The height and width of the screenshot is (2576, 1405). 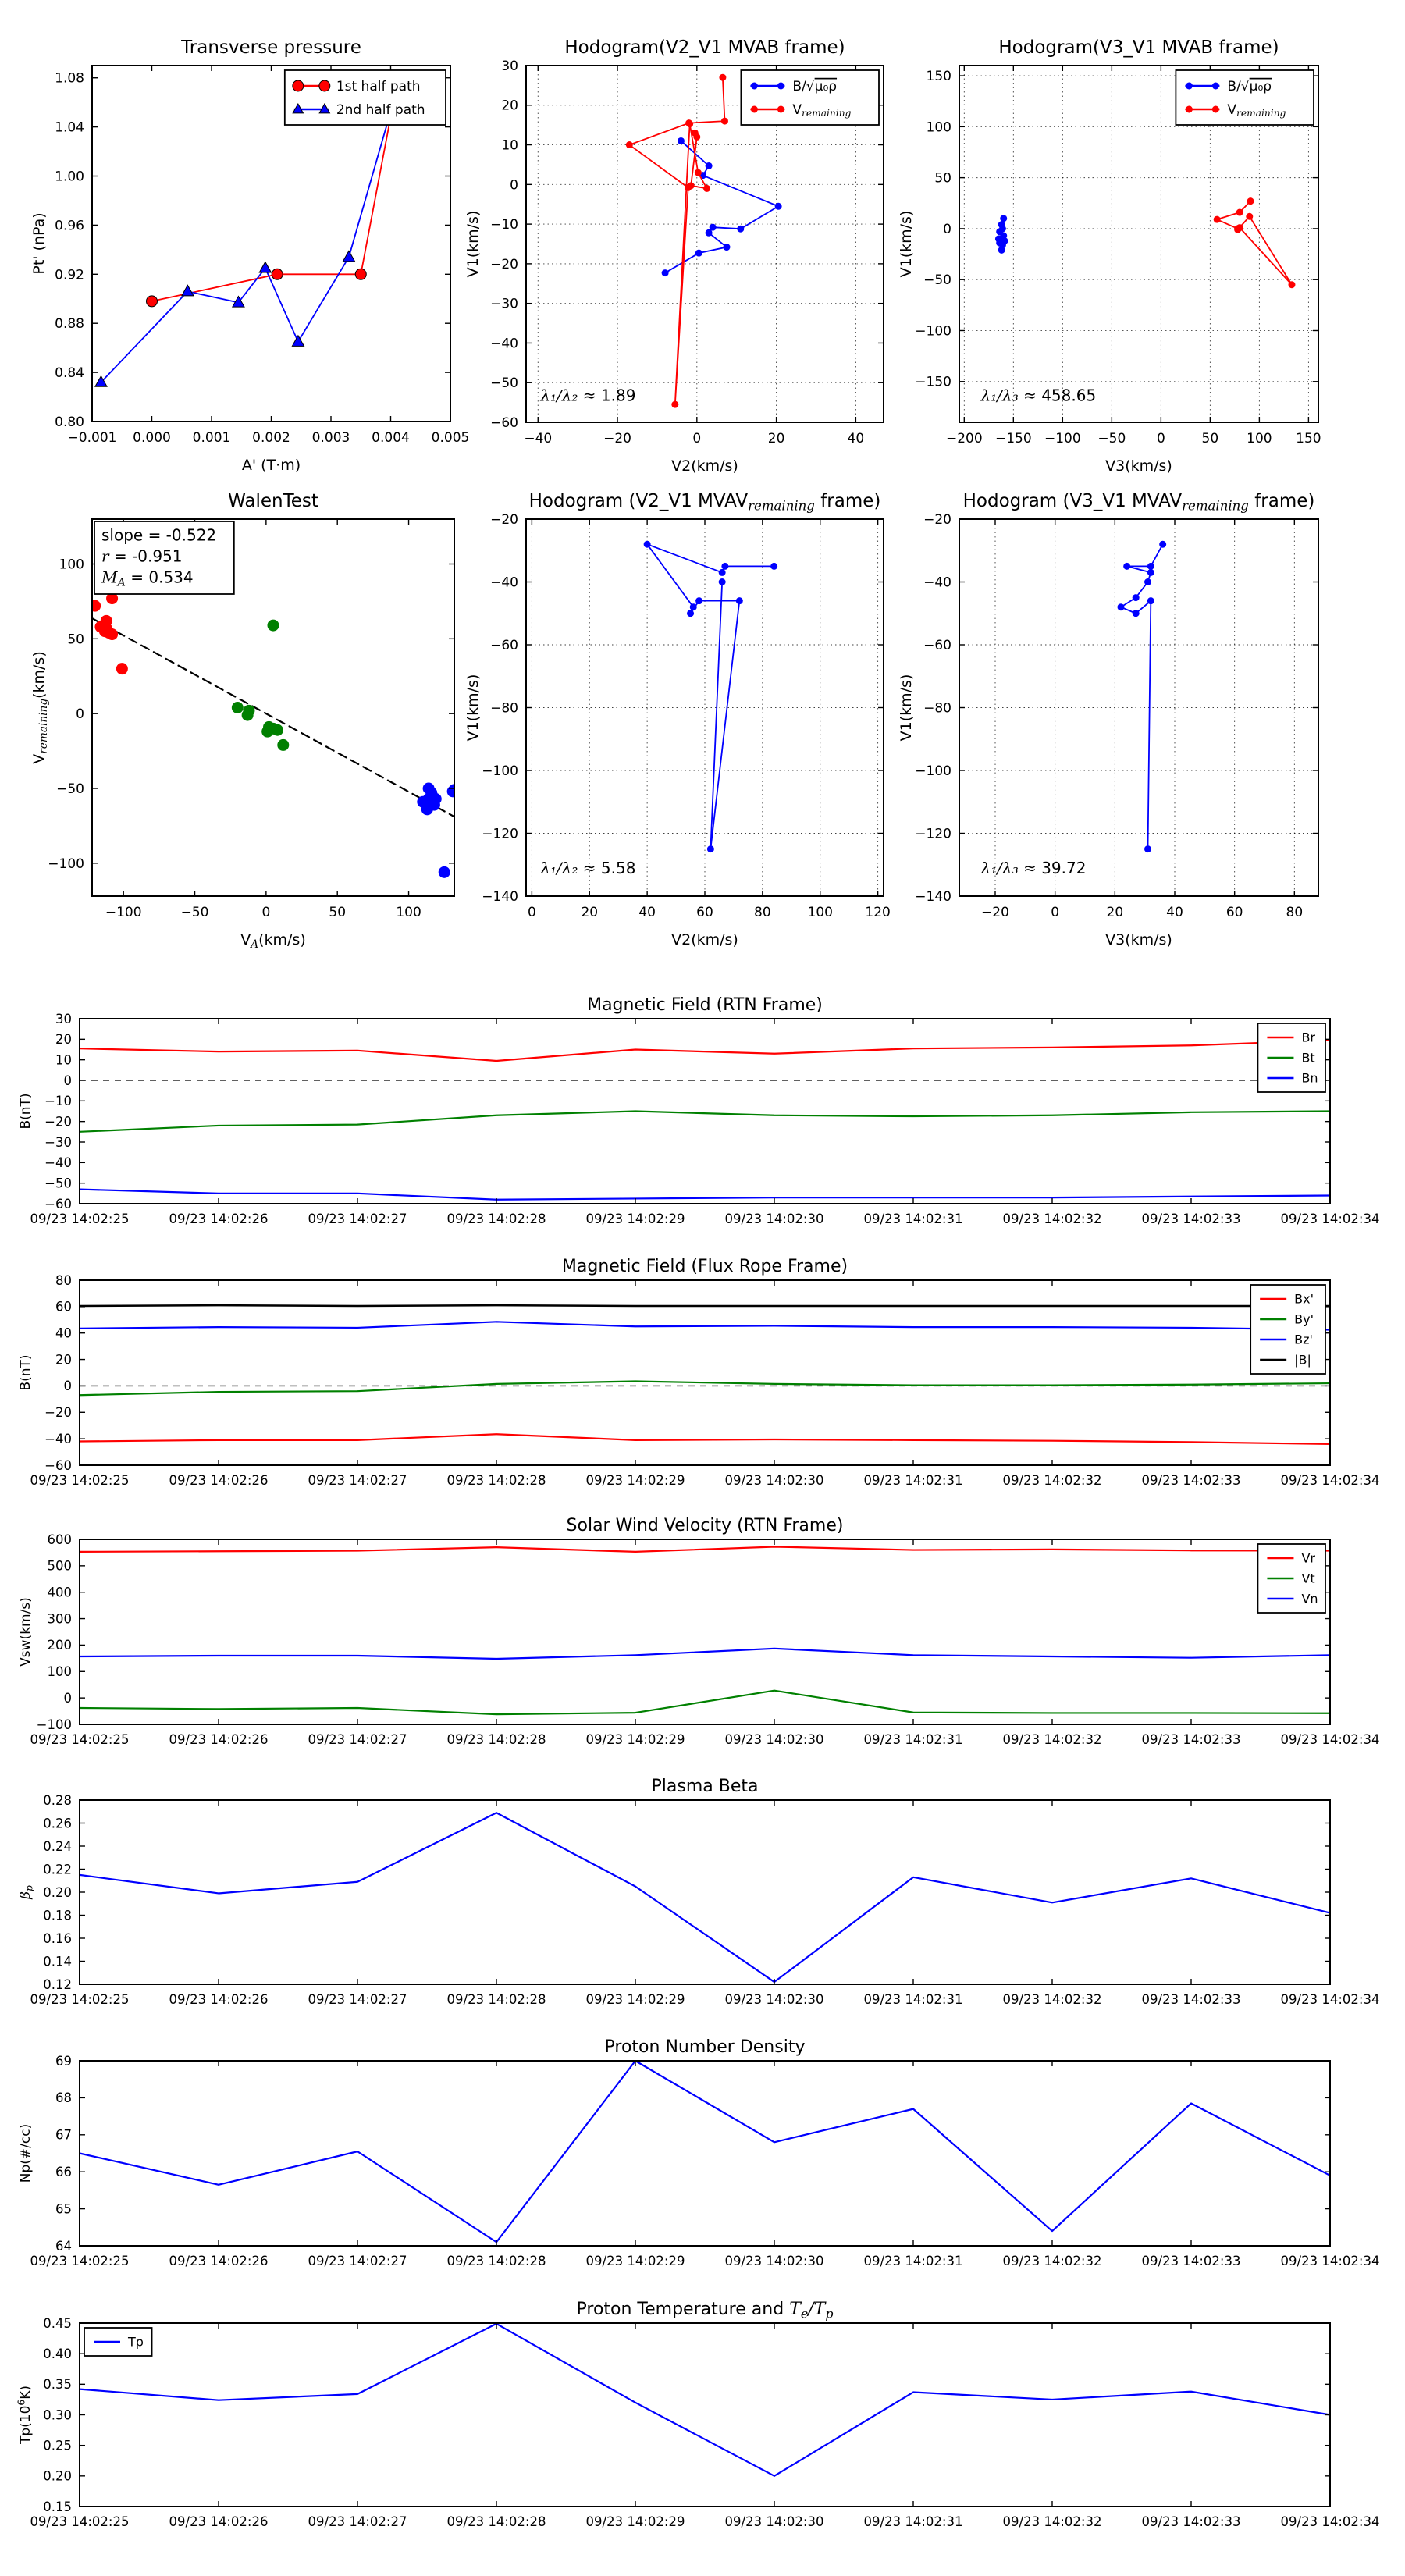 What do you see at coordinates (273, 941) in the screenshot?
I see `x-axis-label: VA(km/s)` at bounding box center [273, 941].